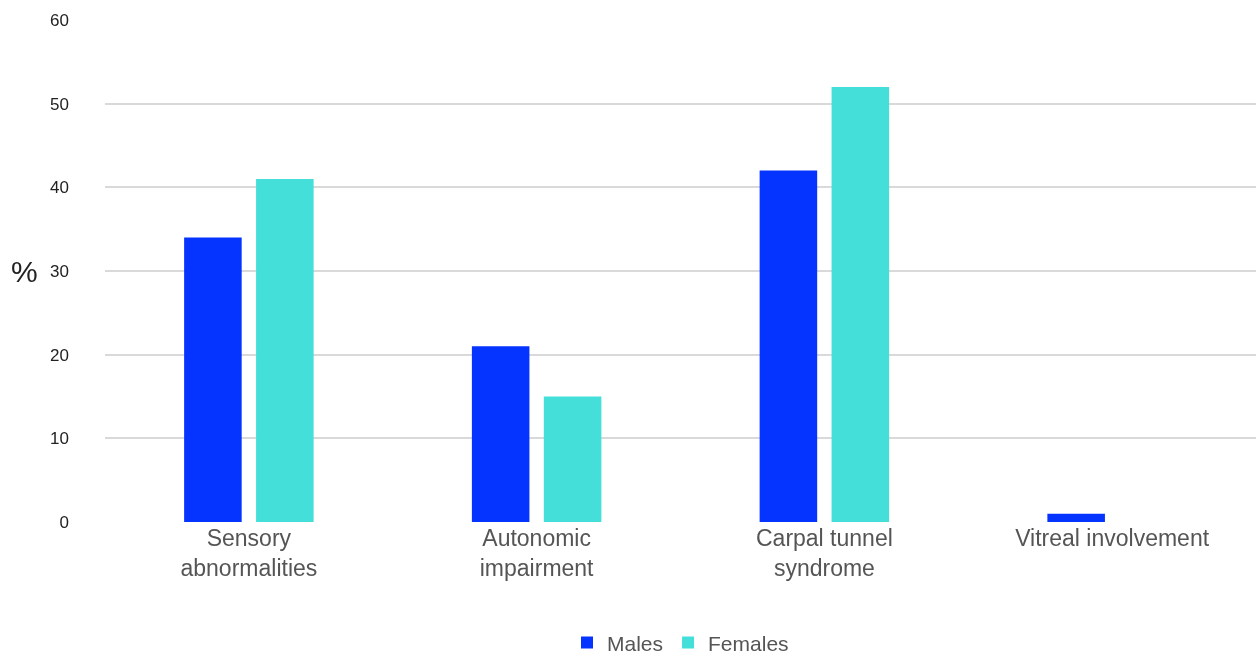  Describe the element at coordinates (748, 643) in the screenshot. I see `legend-label: Females` at that location.